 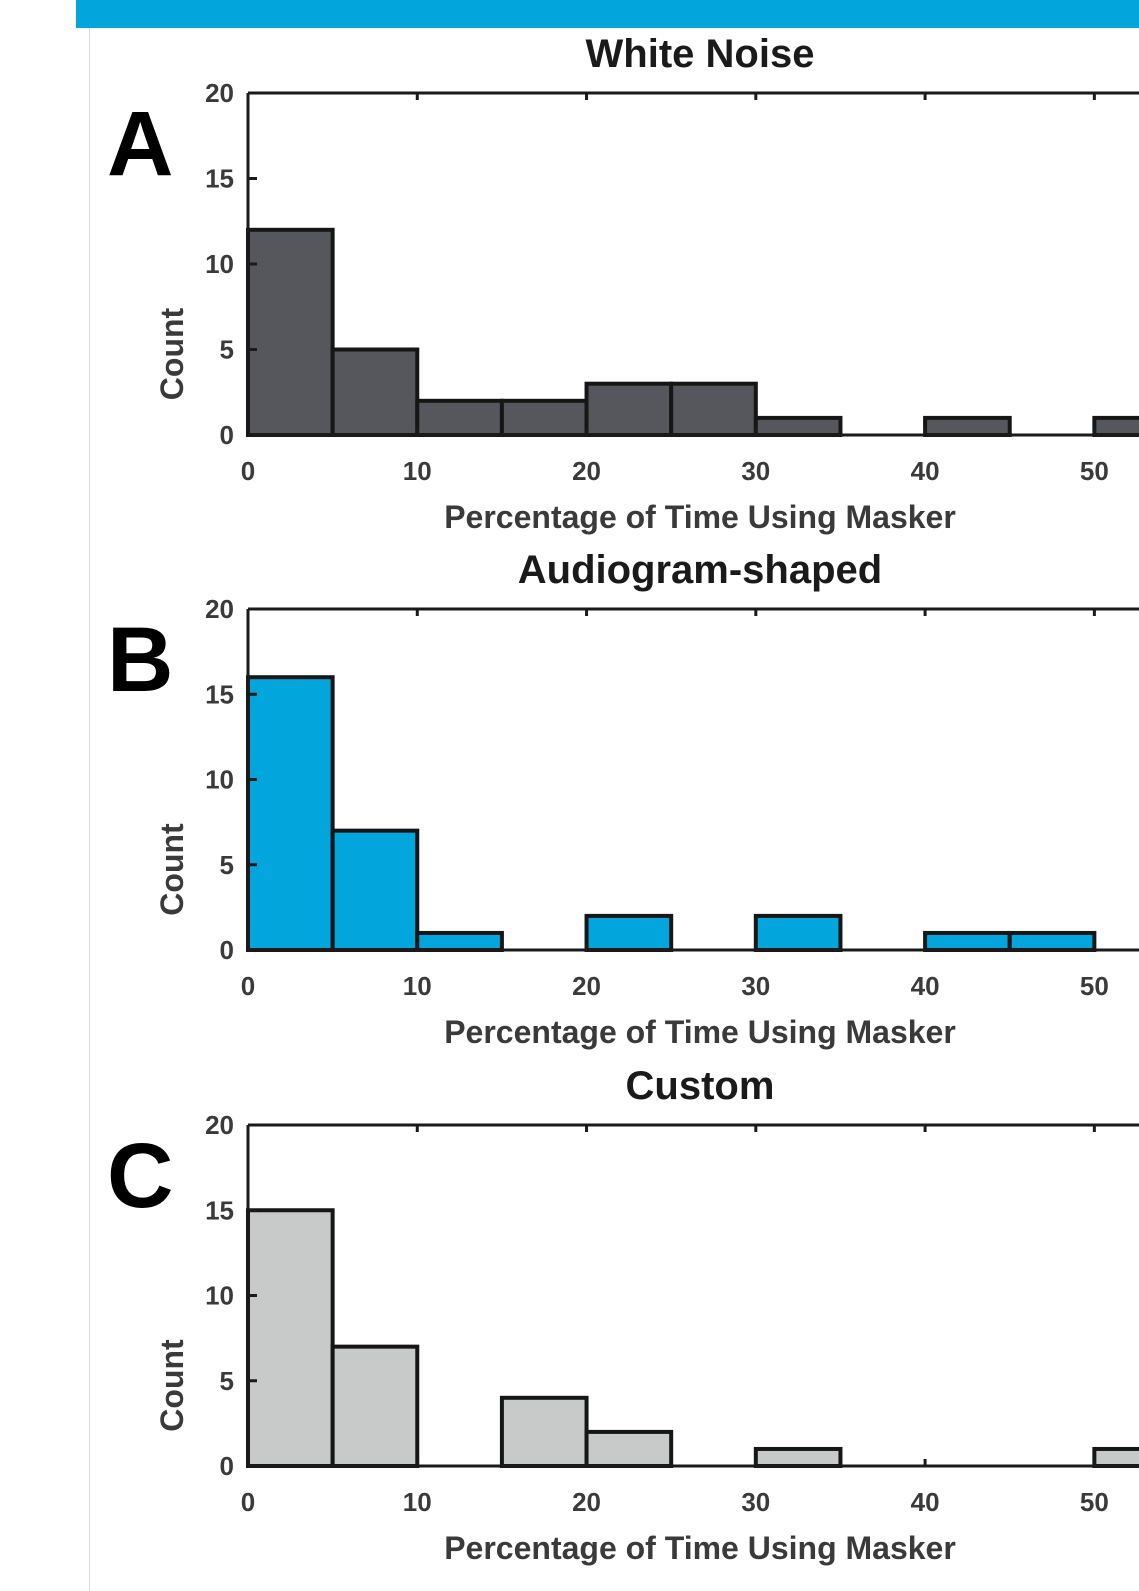 I want to click on panel-letter: C, so click(x=140, y=1176).